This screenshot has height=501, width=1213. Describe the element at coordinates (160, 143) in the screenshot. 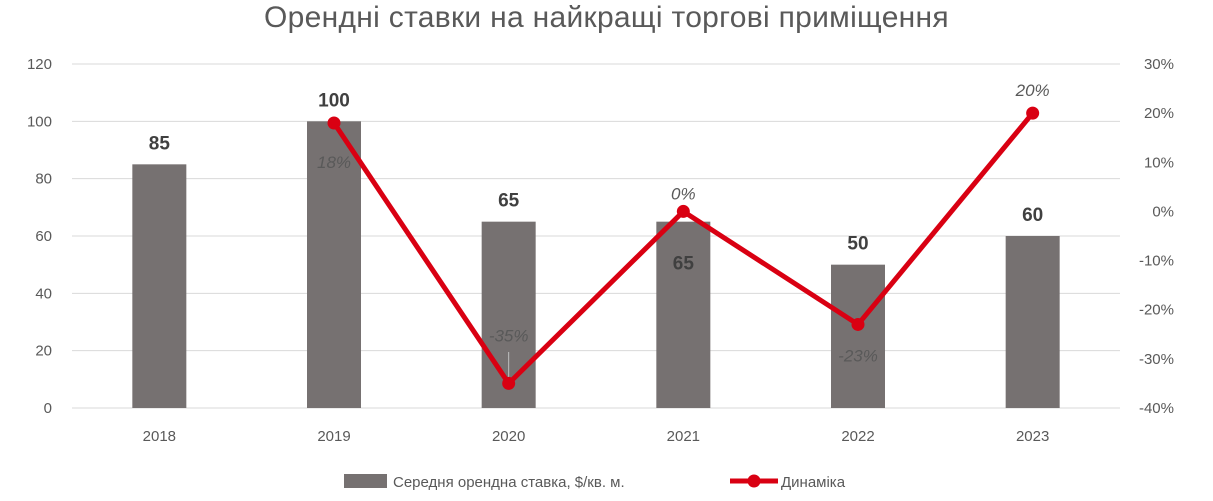

I see `bar-value-label: 85` at that location.